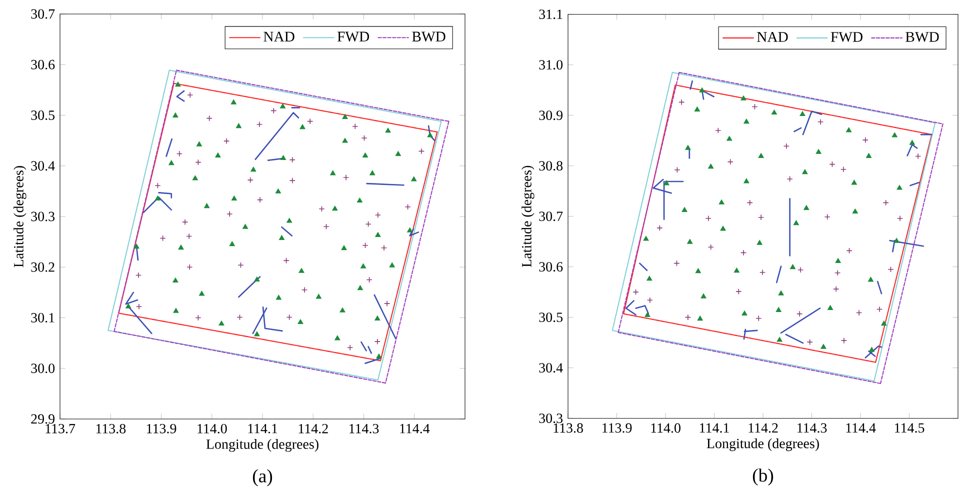 The height and width of the screenshot is (493, 966). Describe the element at coordinates (551, 166) in the screenshot. I see `y-tick-label: 30.8` at that location.